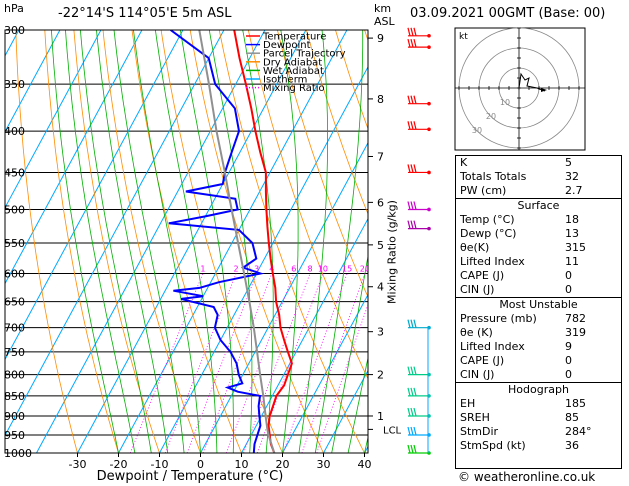  What do you see at coordinates (468, 403) in the screenshot?
I see `hodograph-label: EH` at bounding box center [468, 403].